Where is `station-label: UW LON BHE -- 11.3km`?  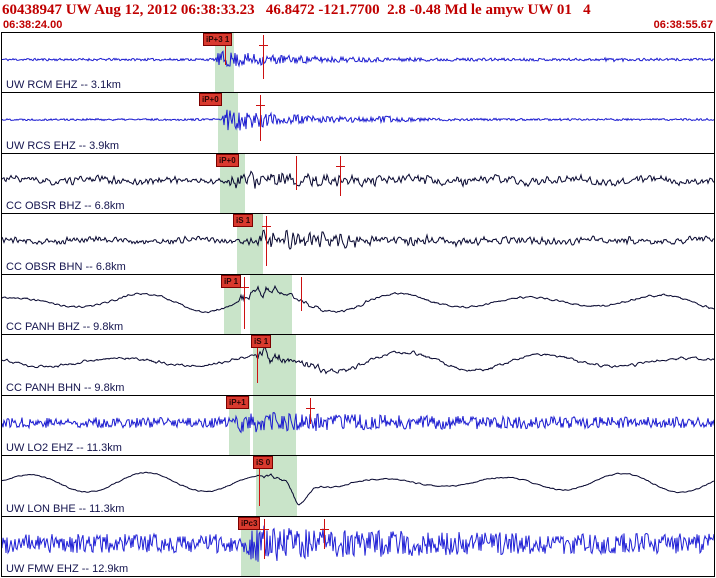
station-label: UW LON BHE -- 11.3km is located at coordinates (65, 508).